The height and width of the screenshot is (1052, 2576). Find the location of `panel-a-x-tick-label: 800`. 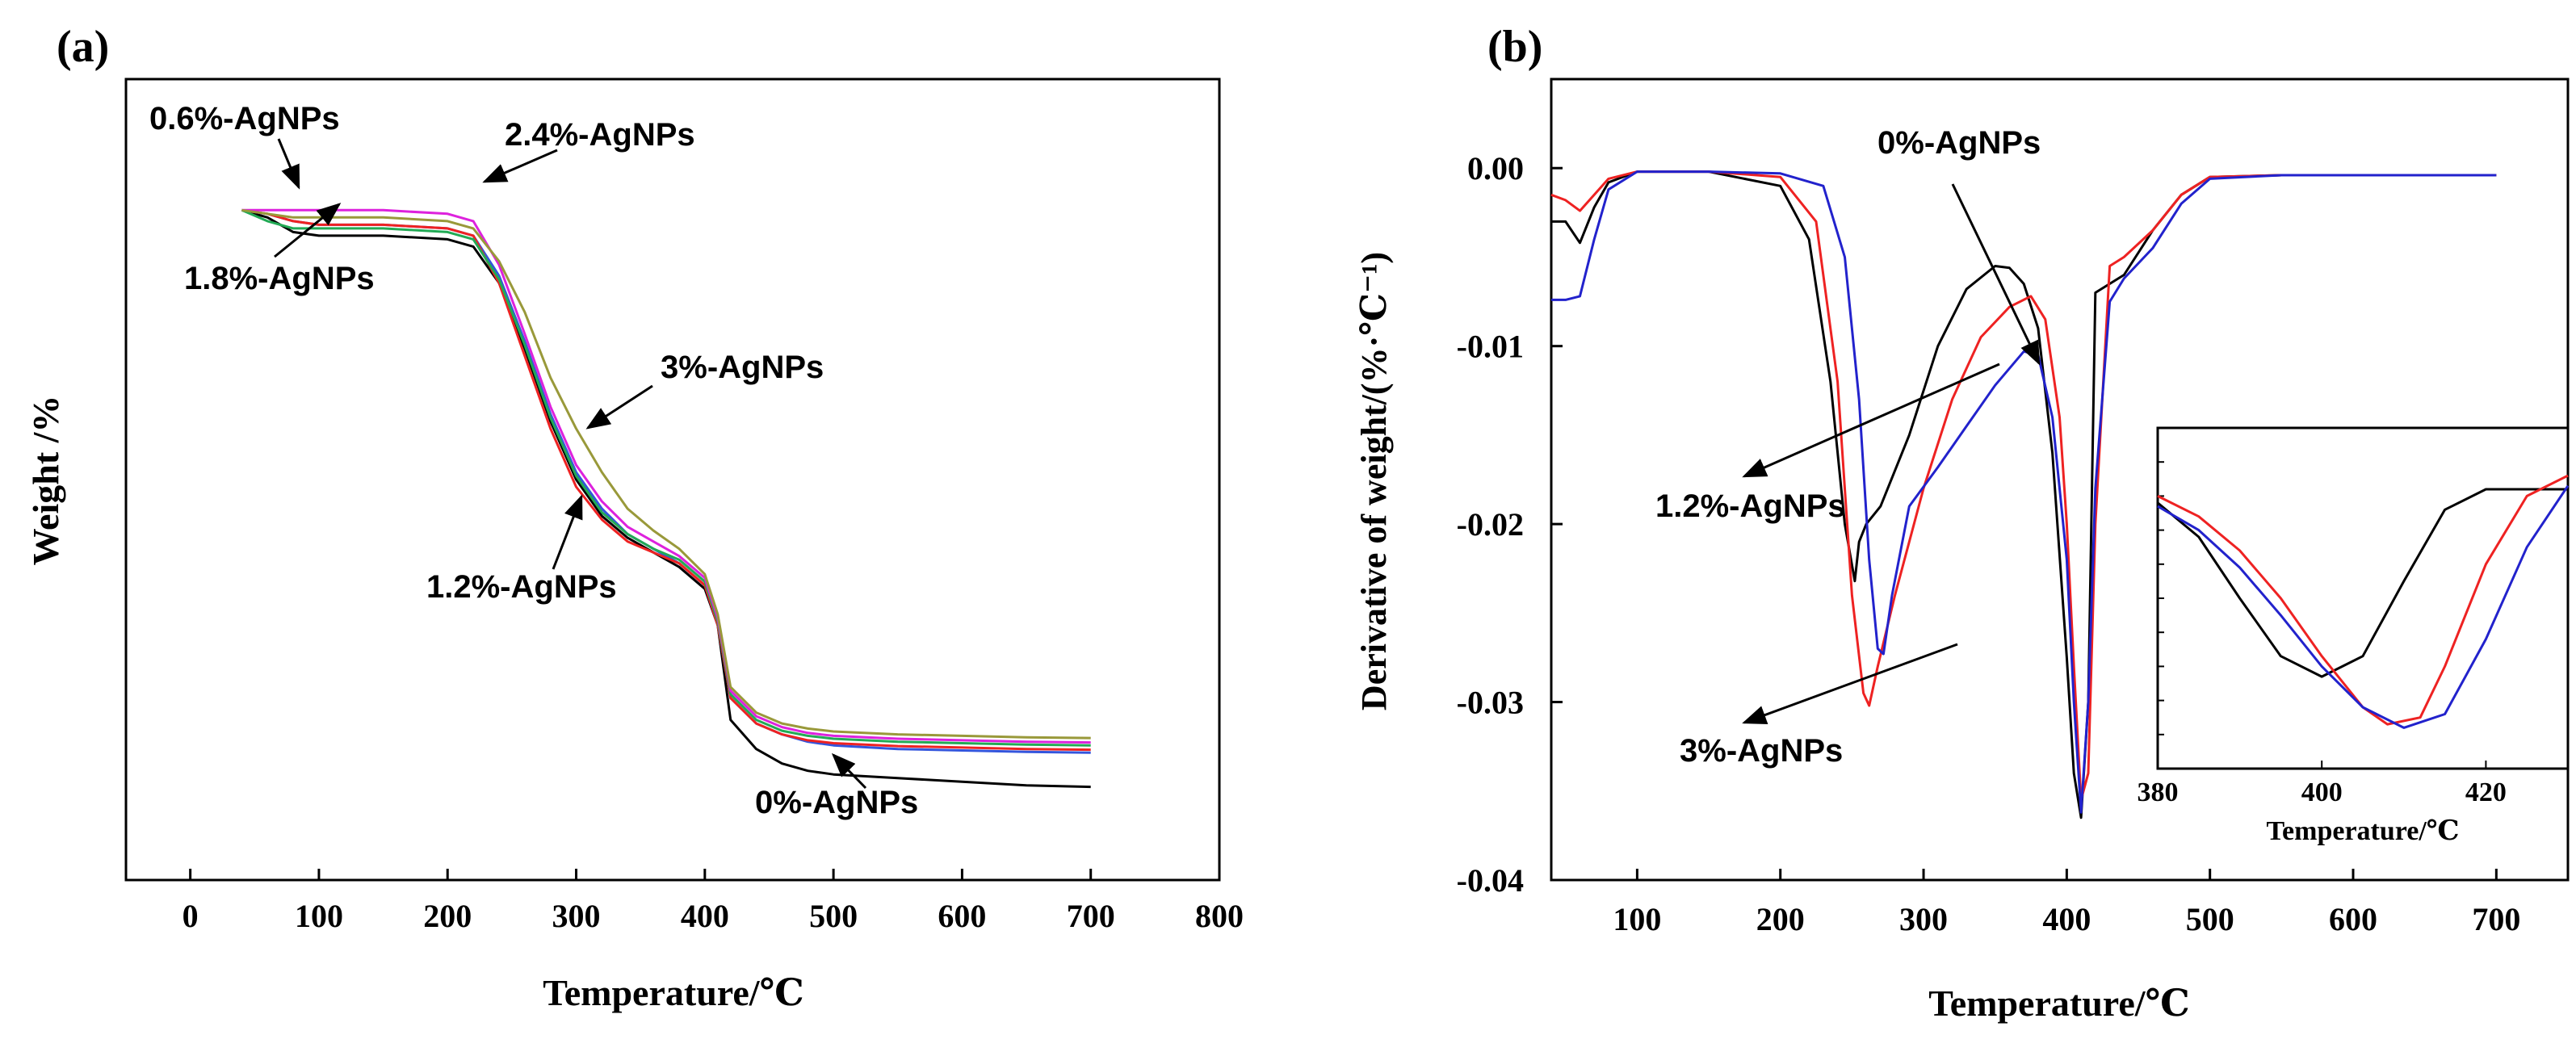

panel-a-x-tick-label: 800 is located at coordinates (1219, 916).